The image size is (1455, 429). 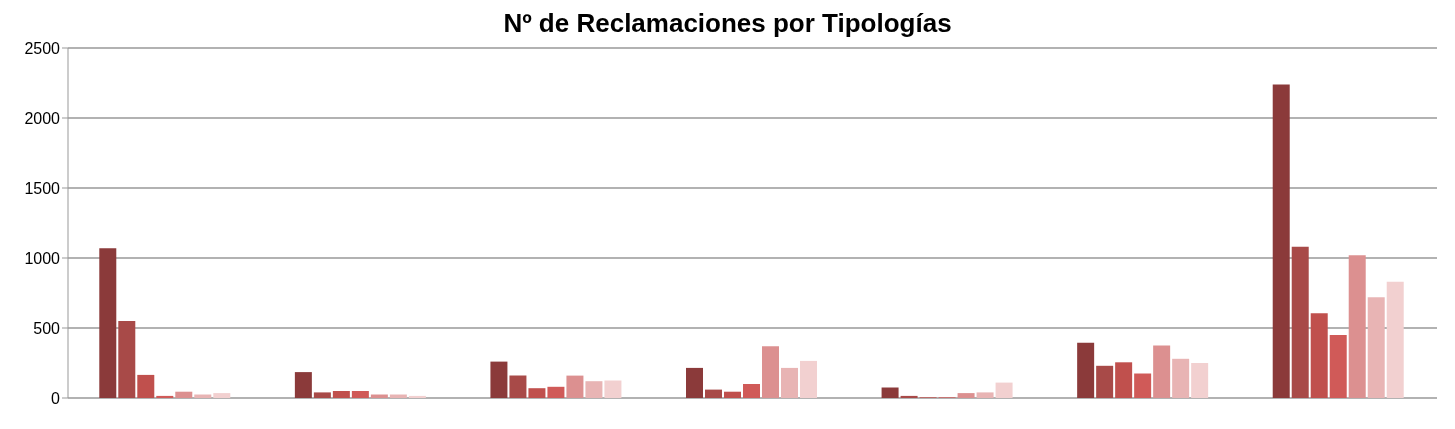 I want to click on chart-title: Nº de Reclamaciones por Tipologías, so click(x=727, y=23).